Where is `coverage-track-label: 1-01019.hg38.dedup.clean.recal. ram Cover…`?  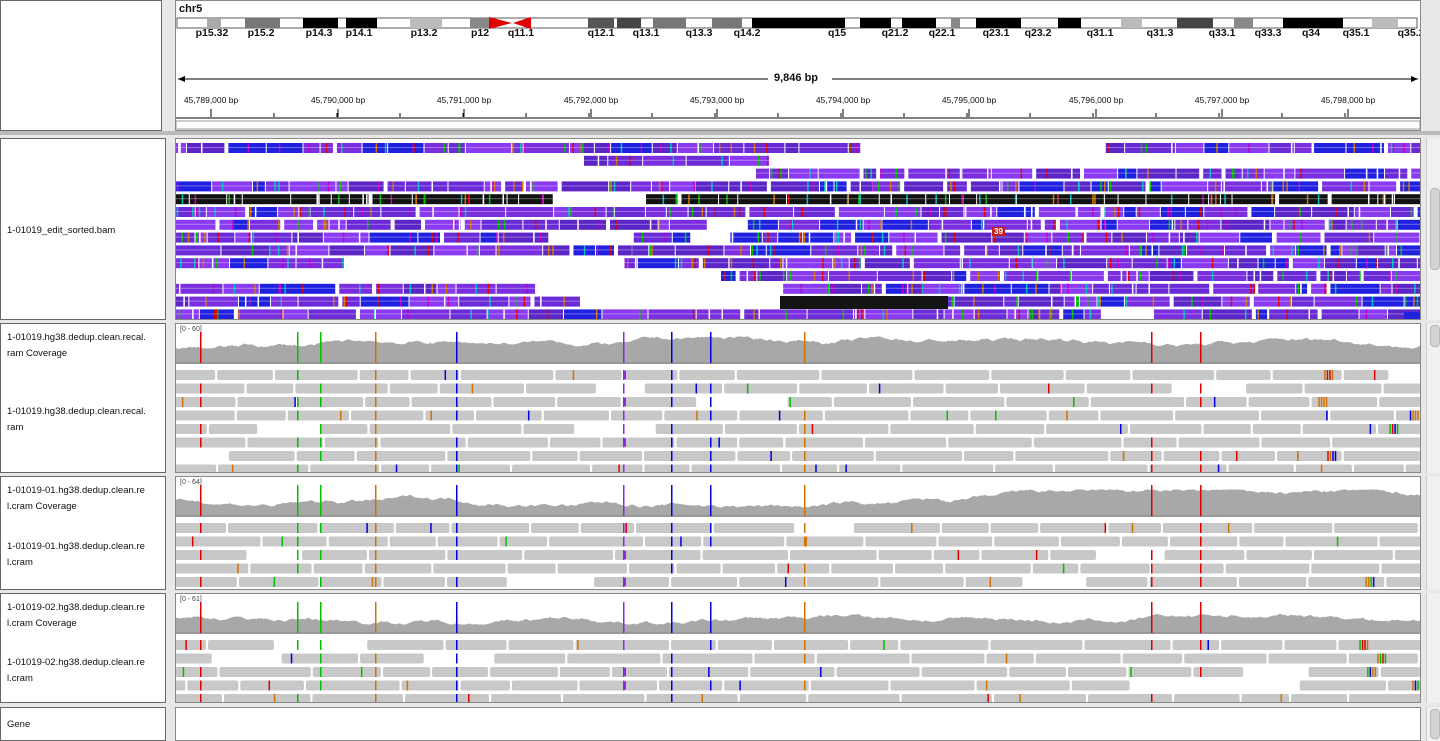
coverage-track-label: 1-01019.hg38.dedup.clean.recal. ram Cover… is located at coordinates (76, 345).